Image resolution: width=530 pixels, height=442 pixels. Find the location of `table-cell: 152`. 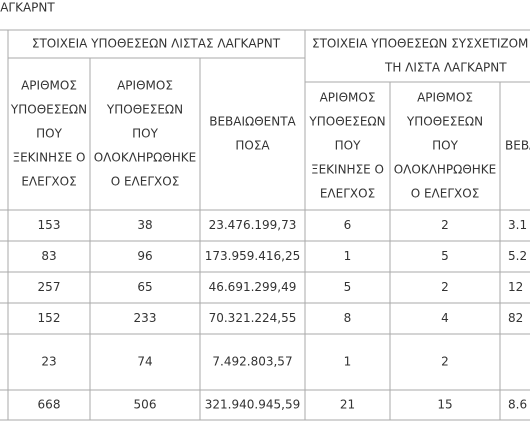

table-cell: 152 is located at coordinates (49, 318).